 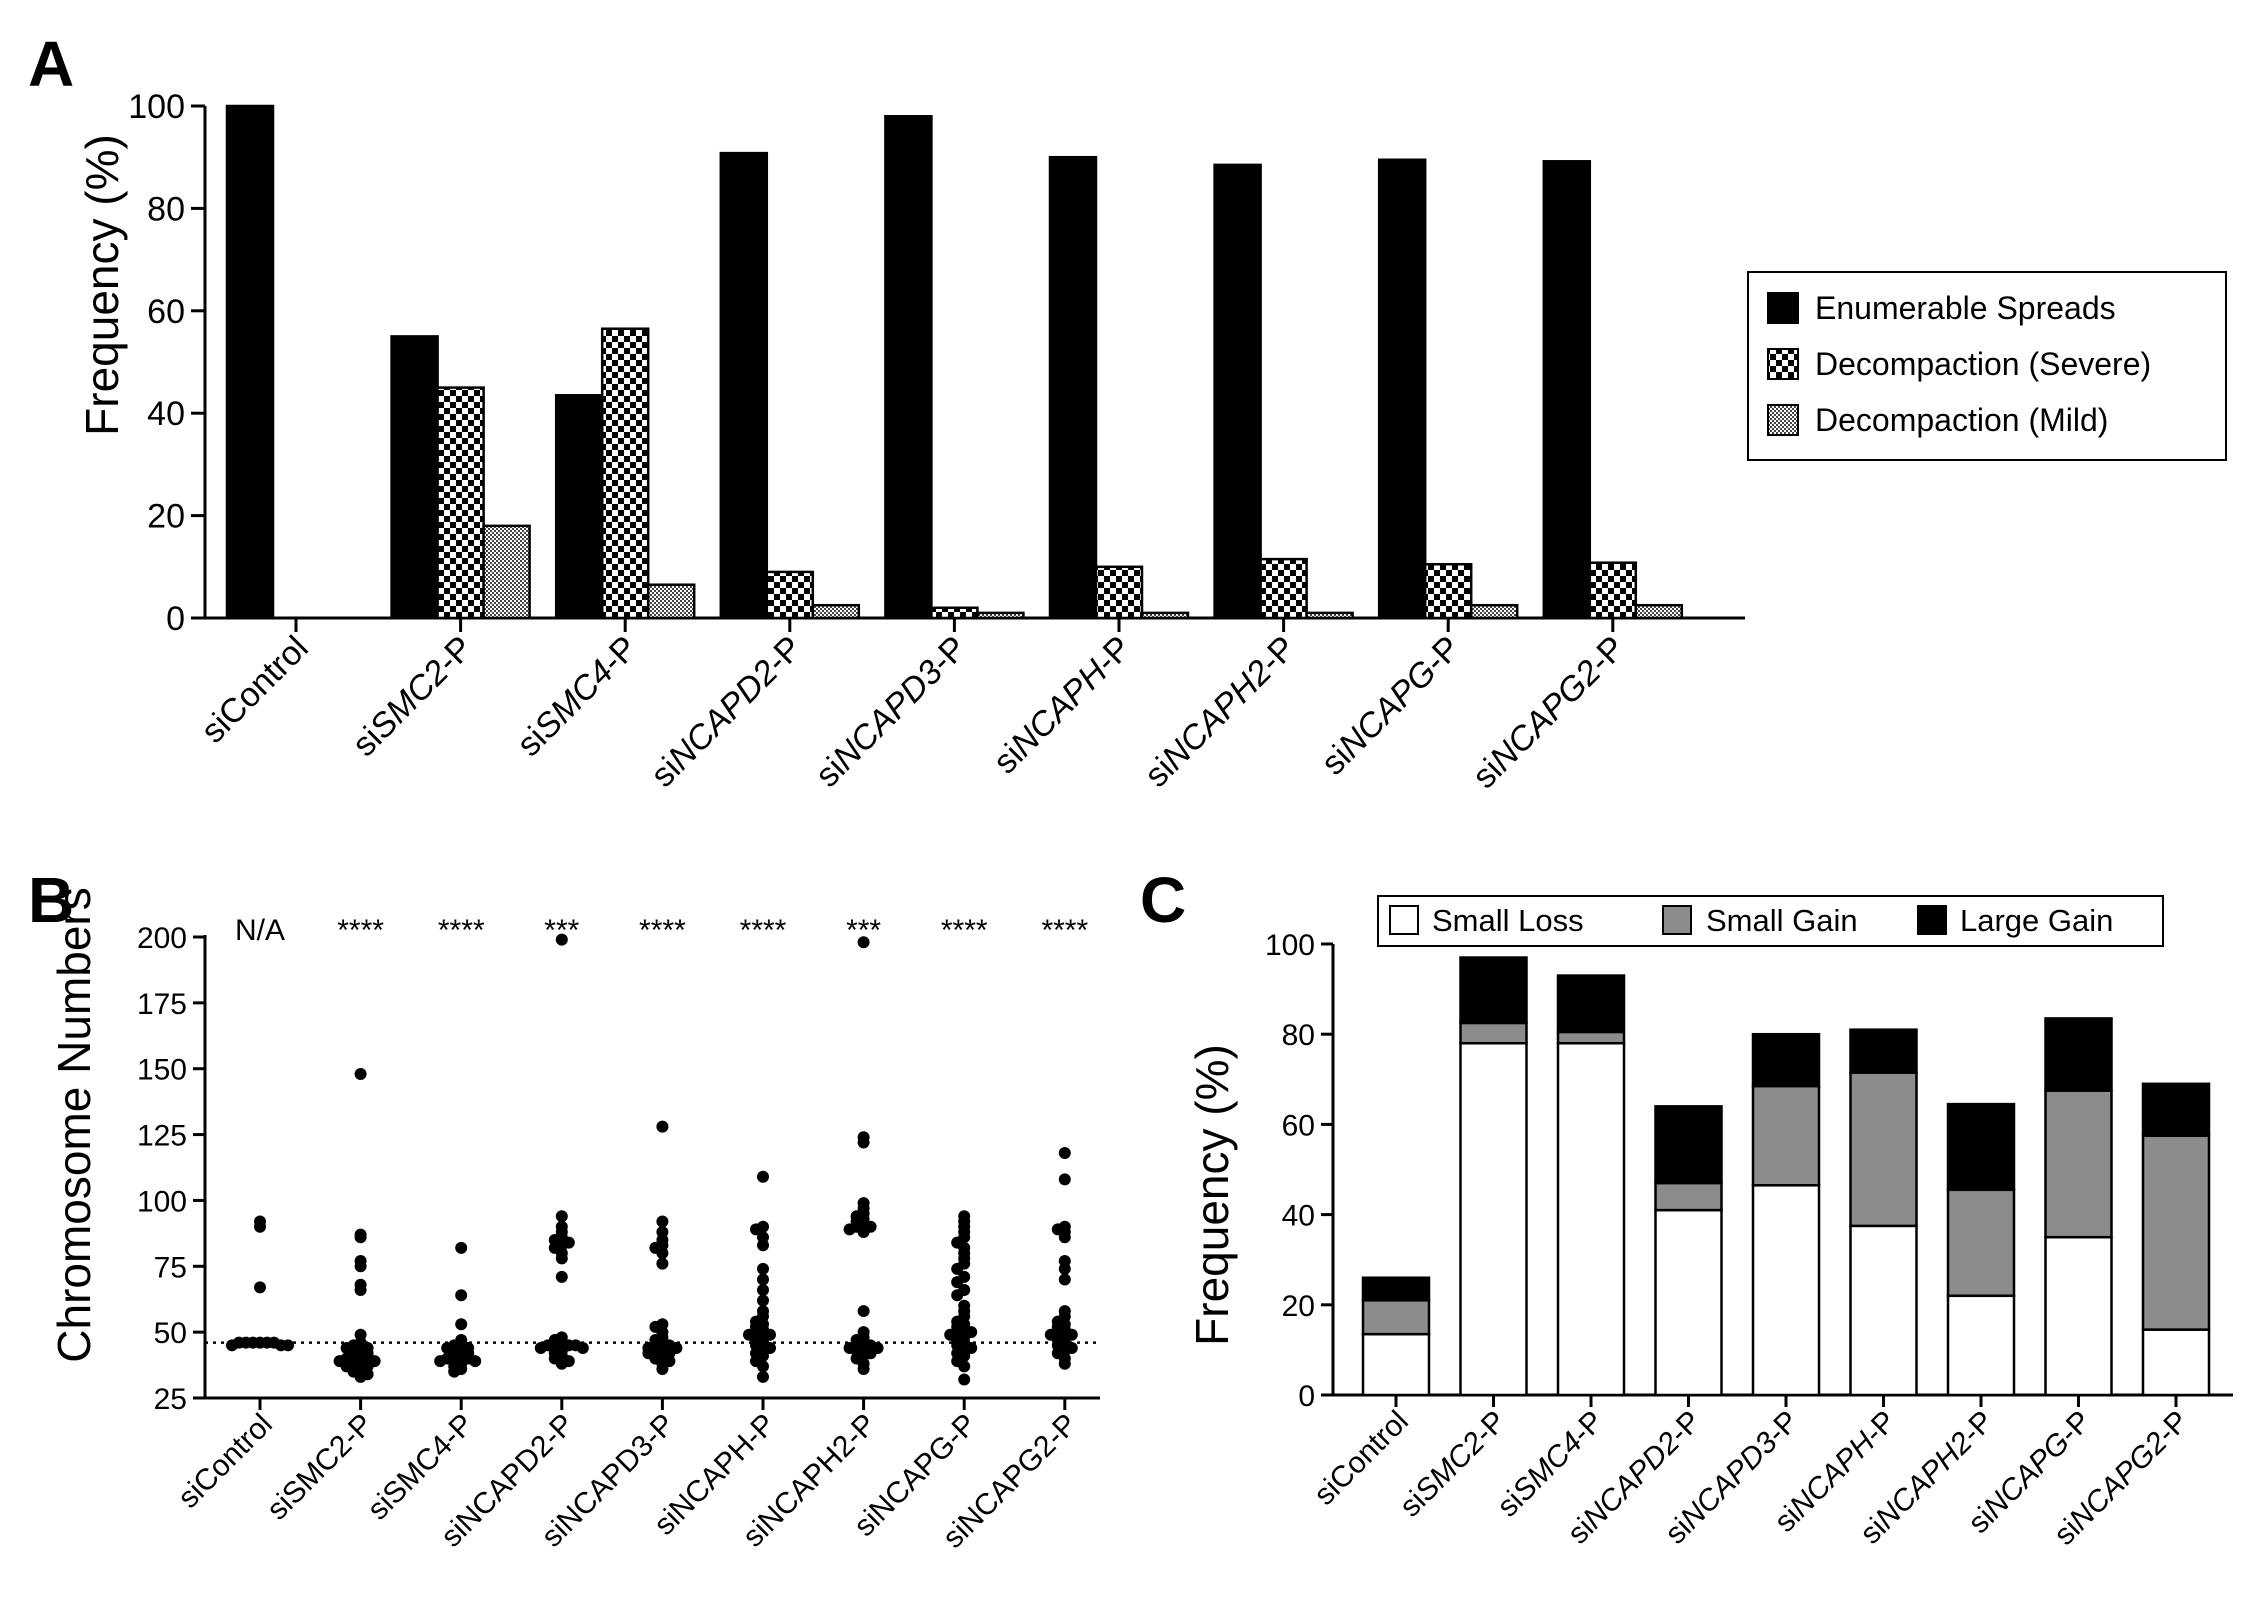 I want to click on panel-label-a: A, so click(x=51, y=64).